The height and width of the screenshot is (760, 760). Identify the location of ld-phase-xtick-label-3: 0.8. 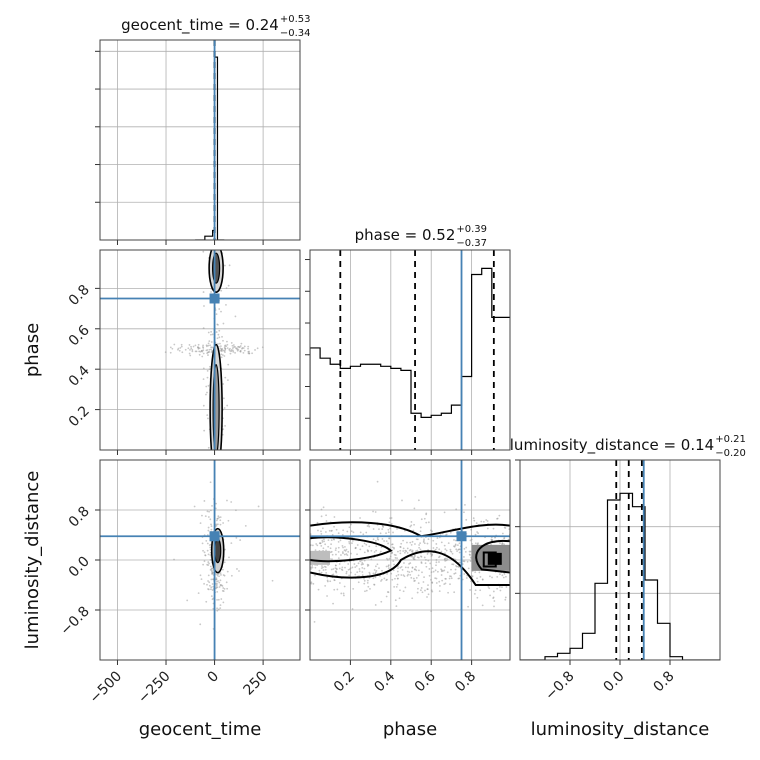
(465, 681).